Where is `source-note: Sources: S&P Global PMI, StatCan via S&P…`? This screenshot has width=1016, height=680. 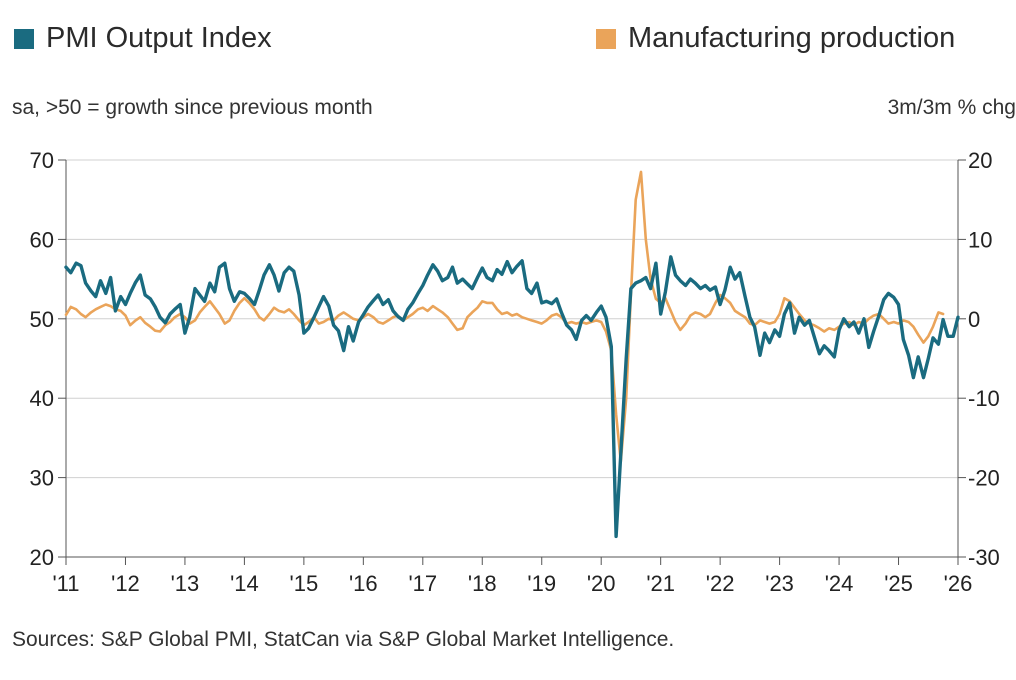 source-note: Sources: S&P Global PMI, StatCan via S&P… is located at coordinates (343, 639).